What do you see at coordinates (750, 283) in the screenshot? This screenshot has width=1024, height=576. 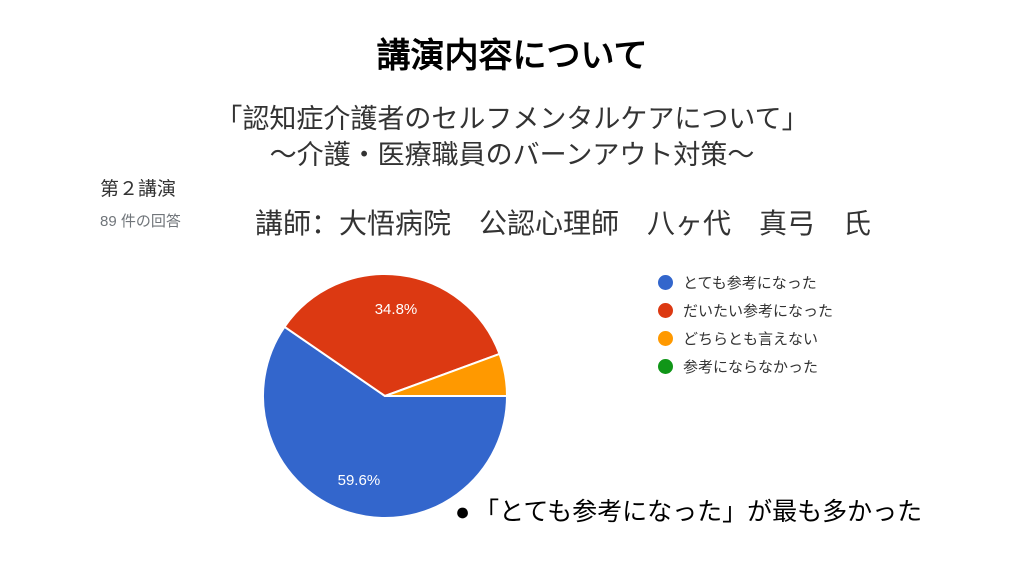 I see `legend-label: とても参考になった` at bounding box center [750, 283].